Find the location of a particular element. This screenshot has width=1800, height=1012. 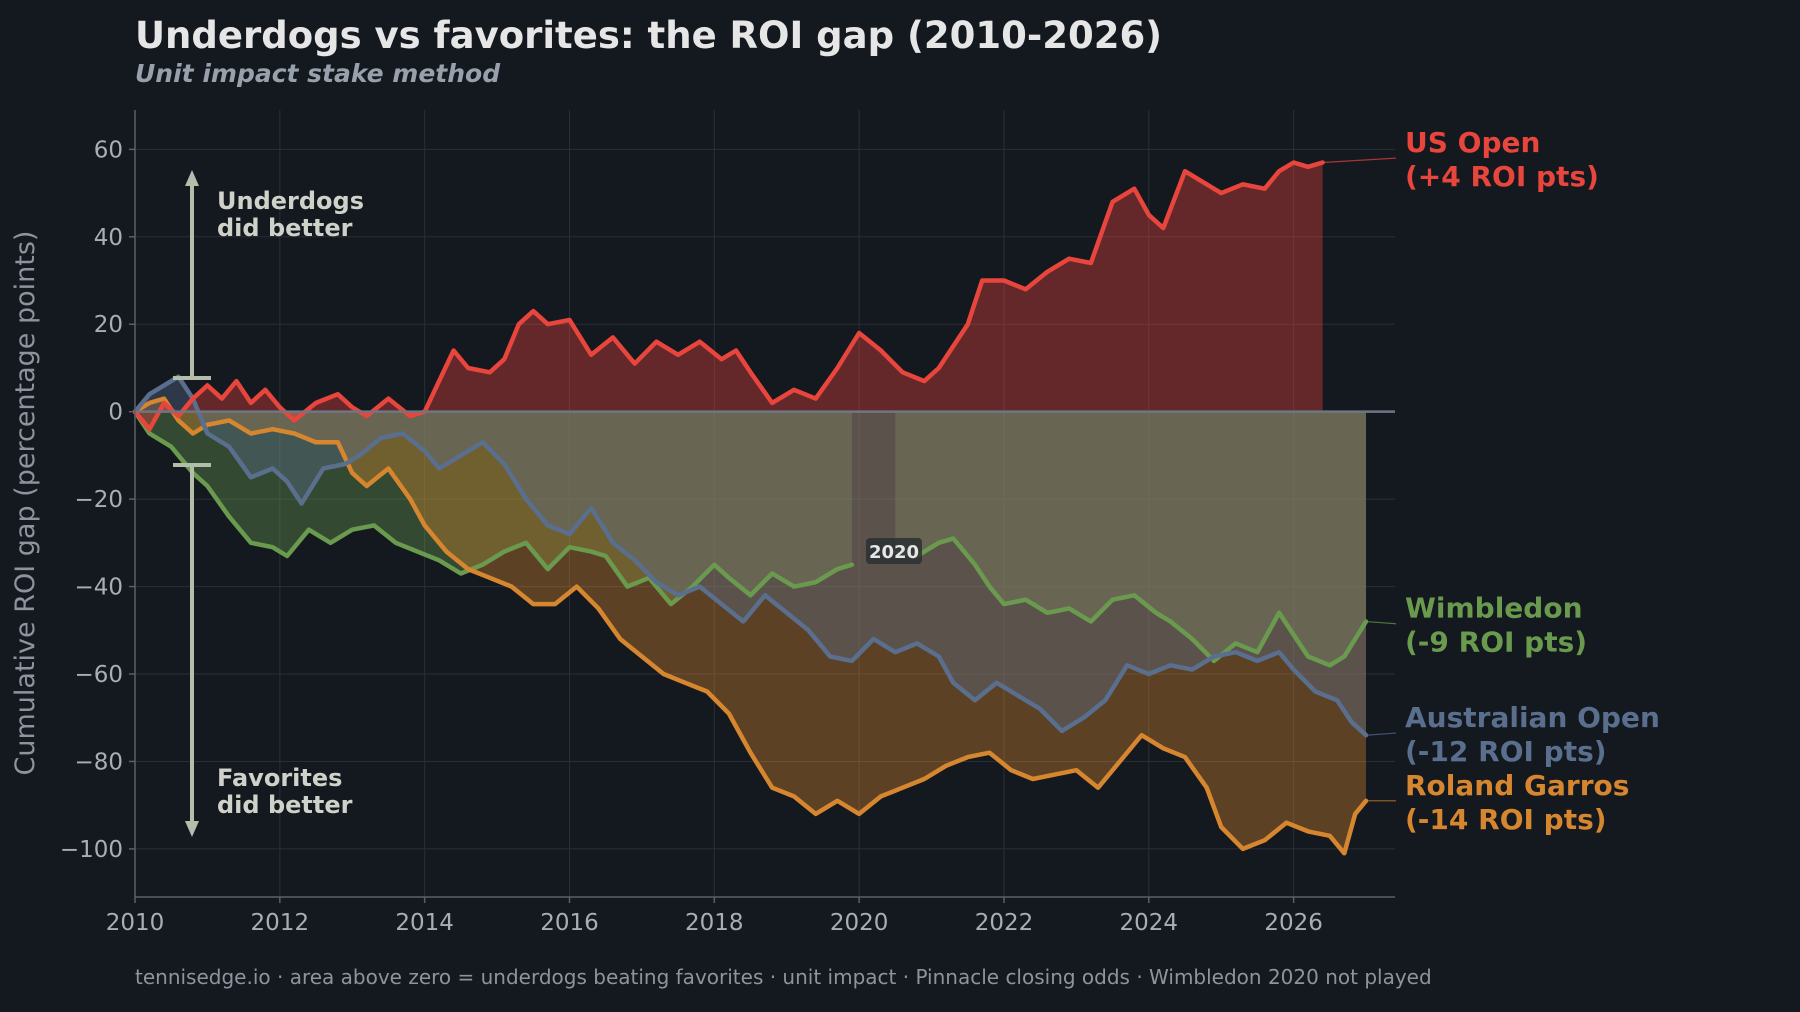

y-tick-label: −20 is located at coordinates (98, 500).